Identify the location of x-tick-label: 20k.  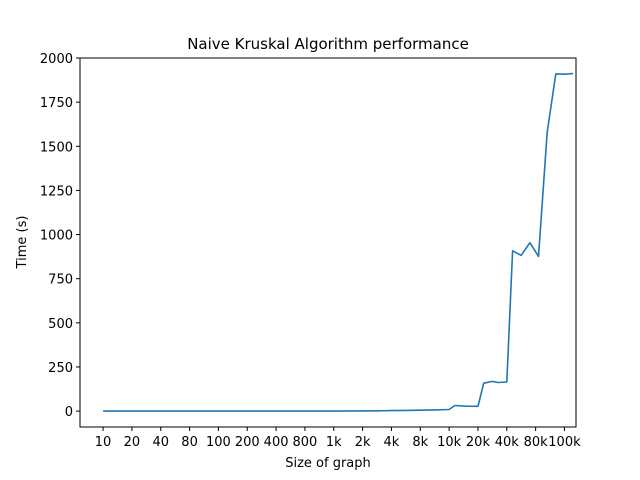
(478, 442).